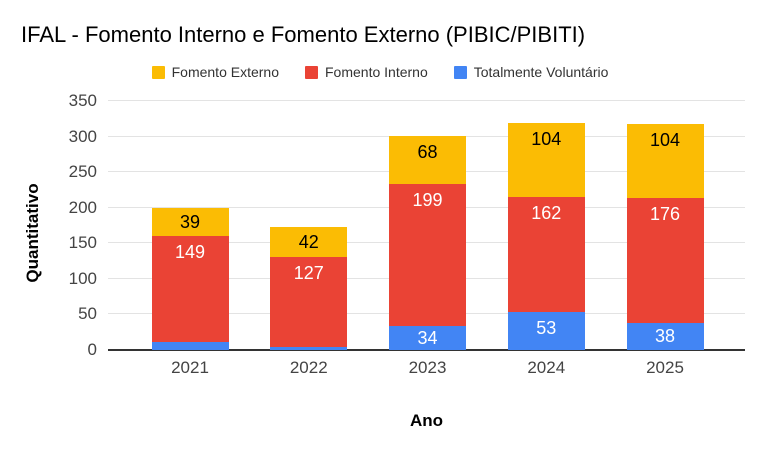  What do you see at coordinates (427, 151) in the screenshot?
I see `bar-segment-label: 68` at bounding box center [427, 151].